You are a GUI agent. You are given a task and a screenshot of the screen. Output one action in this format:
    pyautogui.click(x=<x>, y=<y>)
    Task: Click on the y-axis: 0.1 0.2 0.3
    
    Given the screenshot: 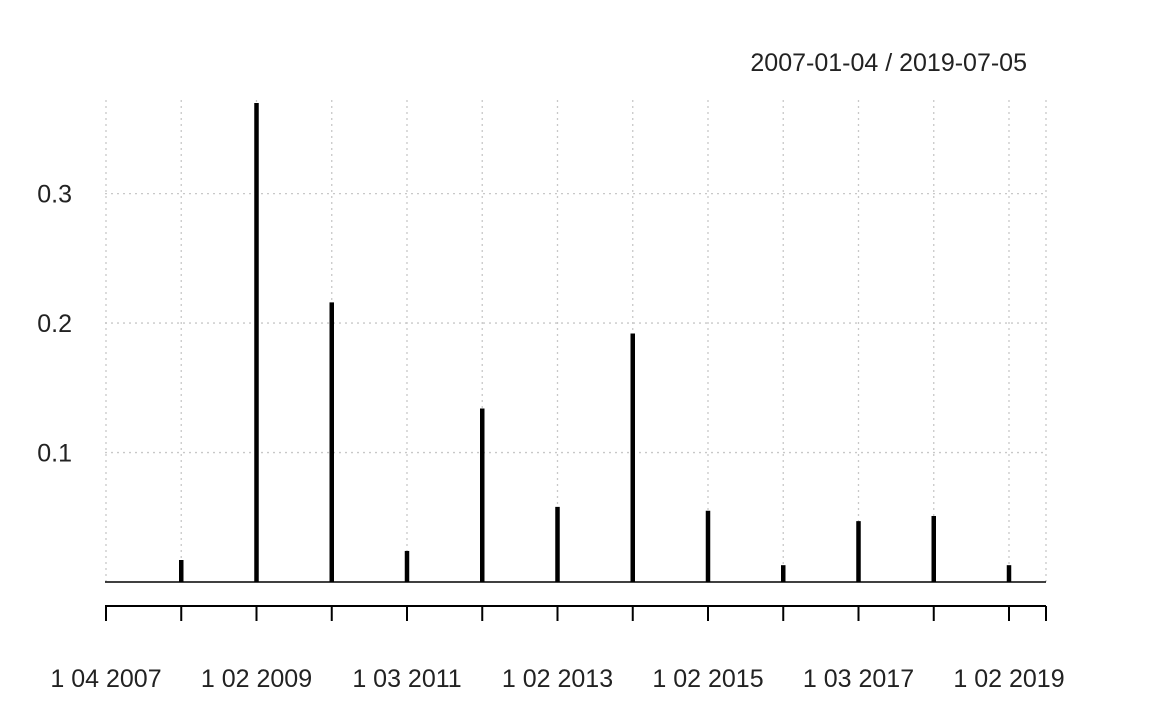 What is the action you would take?
    pyautogui.click(x=54, y=324)
    